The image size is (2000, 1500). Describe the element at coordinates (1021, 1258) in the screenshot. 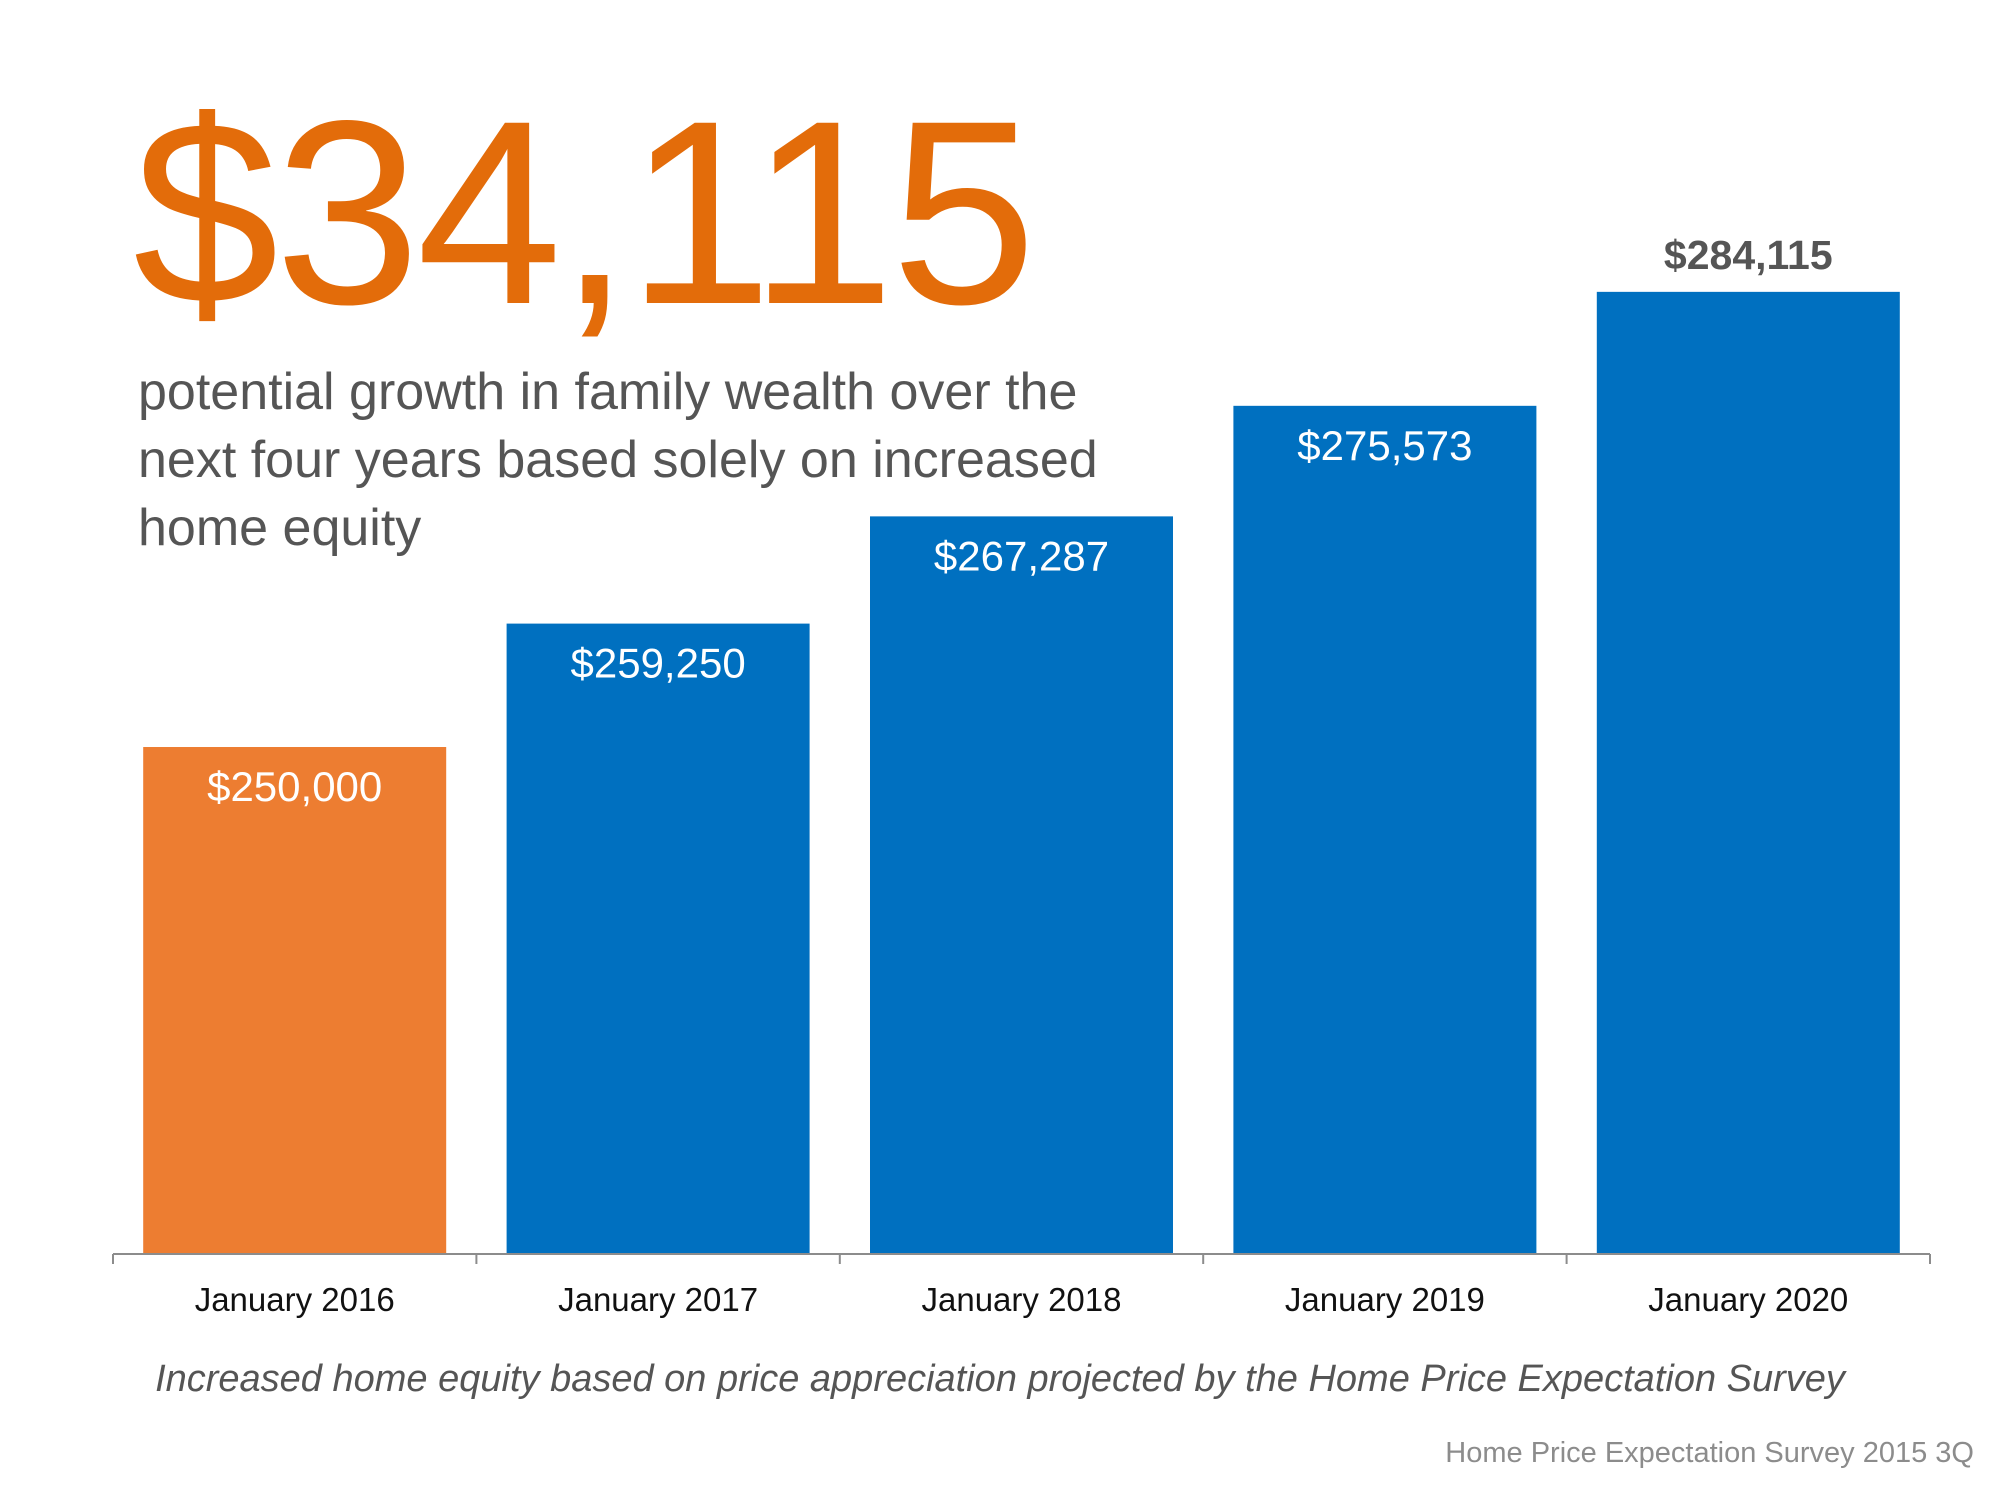

I see `x-axis` at that location.